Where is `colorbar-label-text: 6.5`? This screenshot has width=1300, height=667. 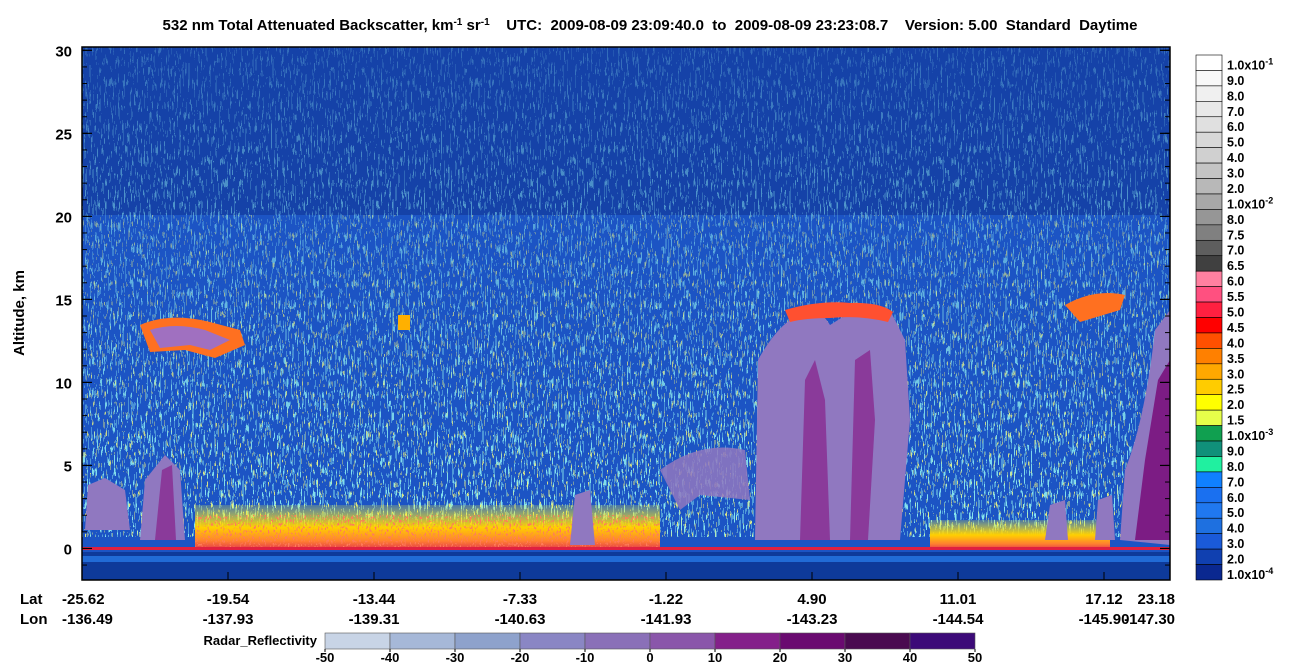
colorbar-label-text: 6.5 is located at coordinates (1235, 266).